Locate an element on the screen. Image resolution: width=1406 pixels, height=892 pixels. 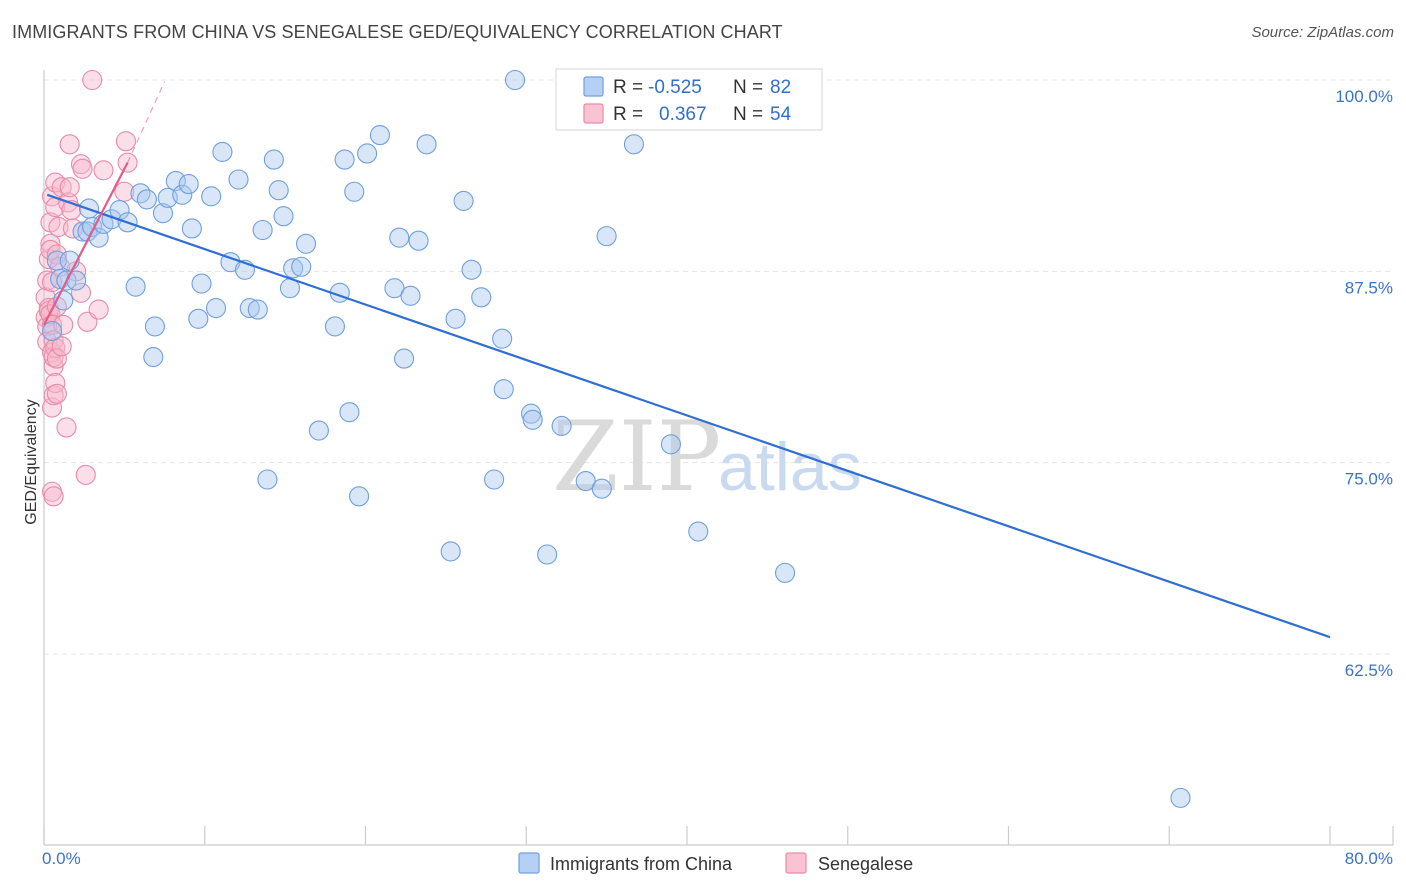
bottom-legend: Immigrants from China Senegalese is located at coordinates (715, 863).